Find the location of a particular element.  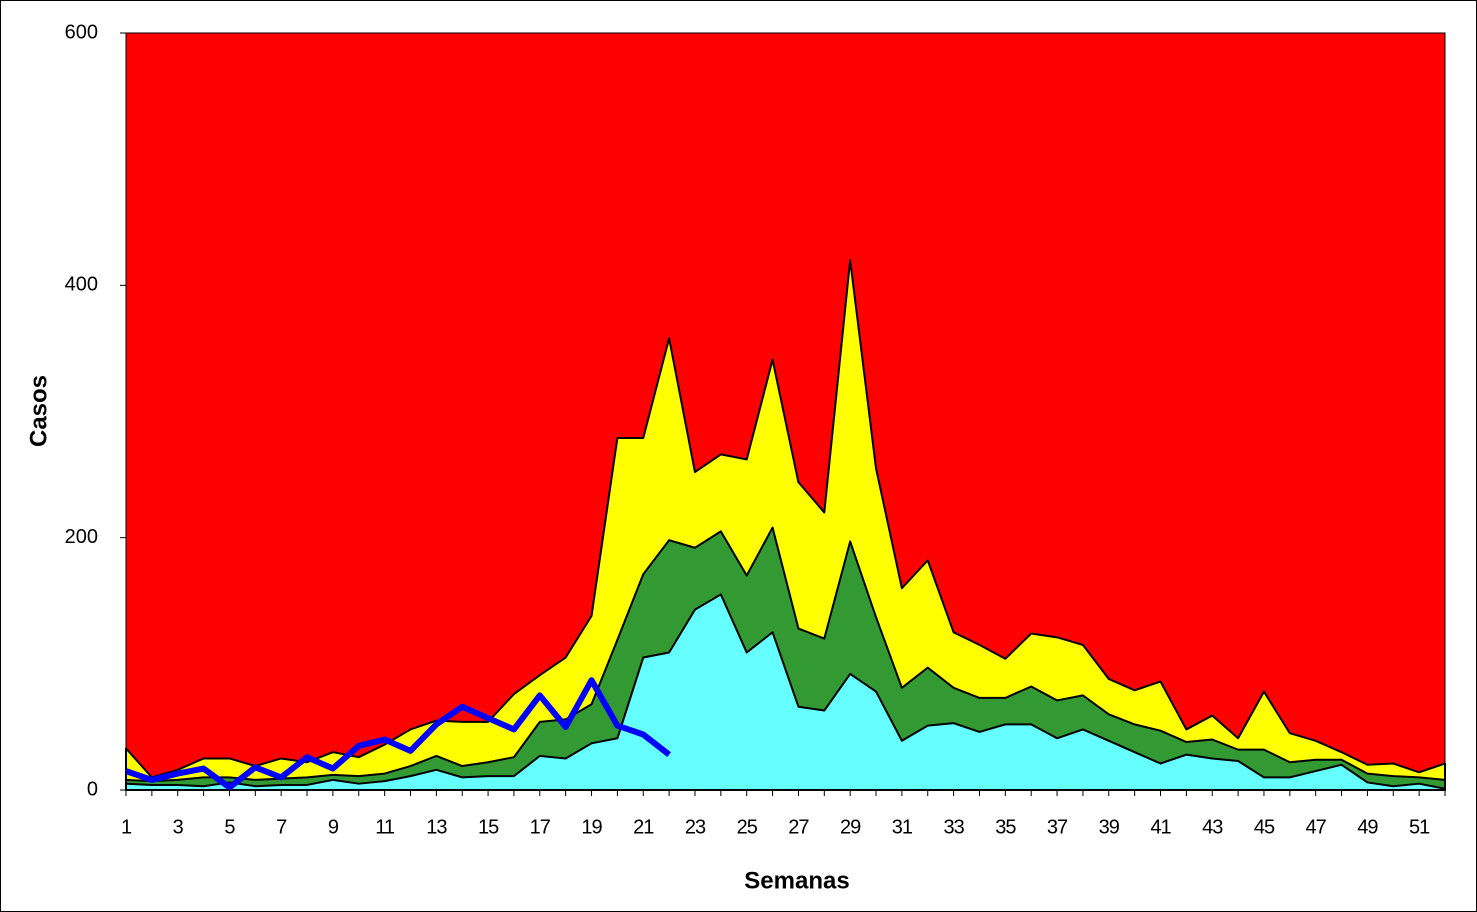

x-tick-label: 39 is located at coordinates (1109, 827).